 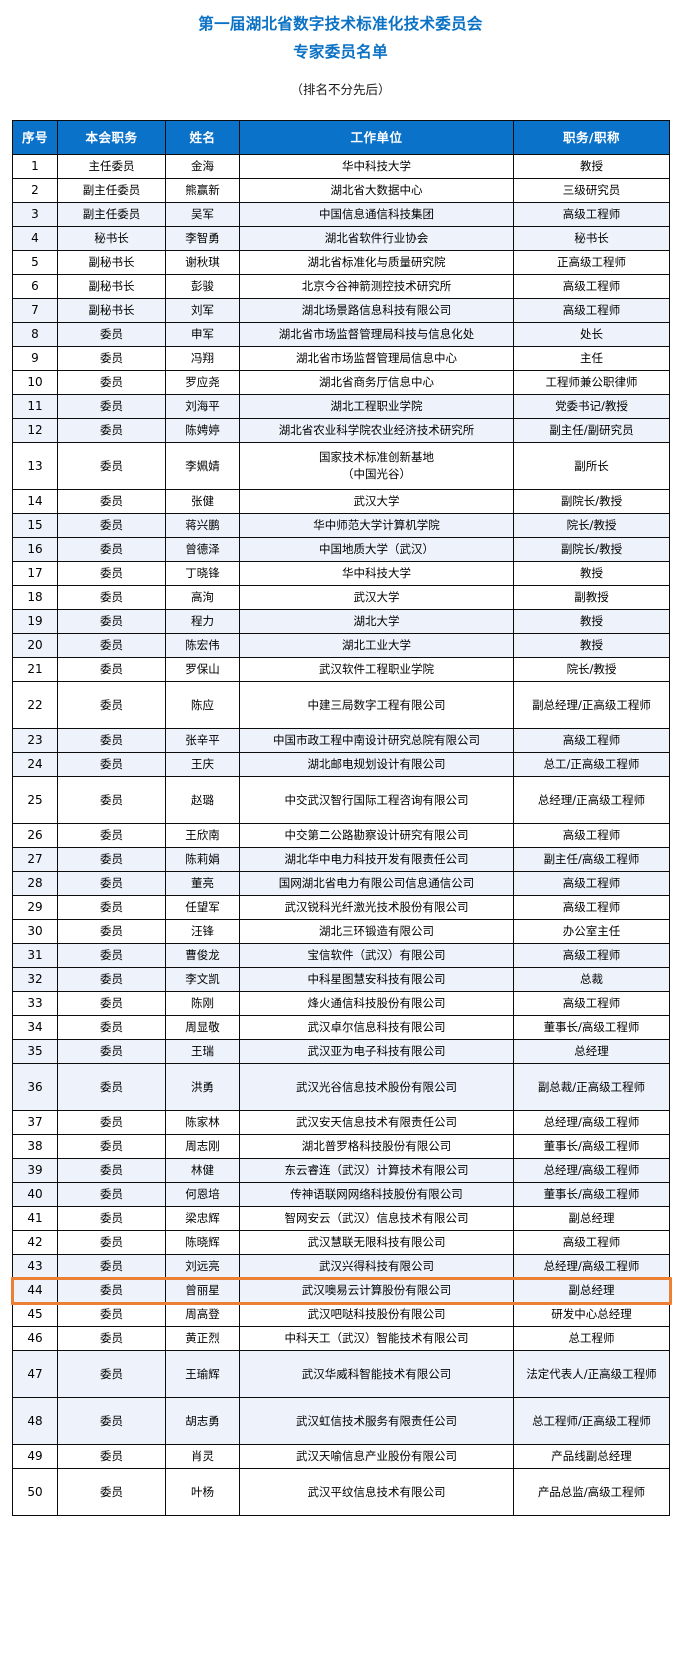 What do you see at coordinates (35, 1338) in the screenshot?
I see `cell-no: 46` at bounding box center [35, 1338].